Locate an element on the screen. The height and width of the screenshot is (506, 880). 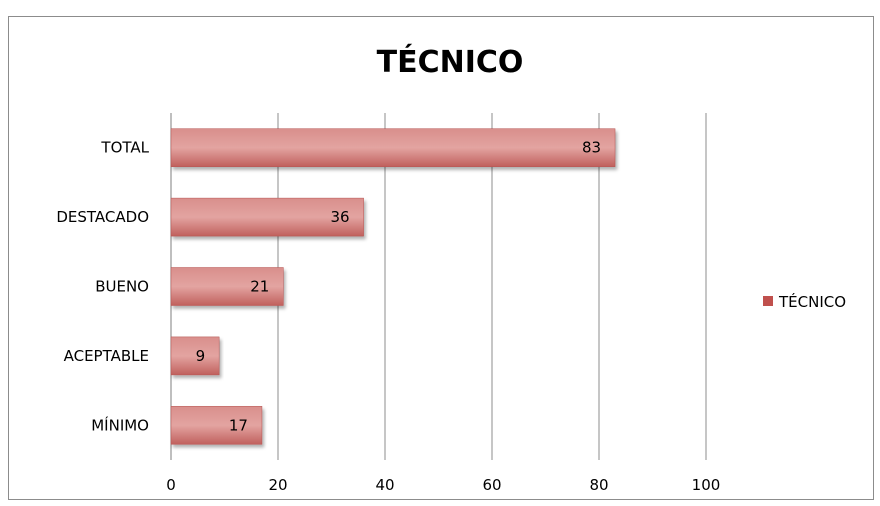
category-label: MÍNIMO is located at coordinates (120, 424).